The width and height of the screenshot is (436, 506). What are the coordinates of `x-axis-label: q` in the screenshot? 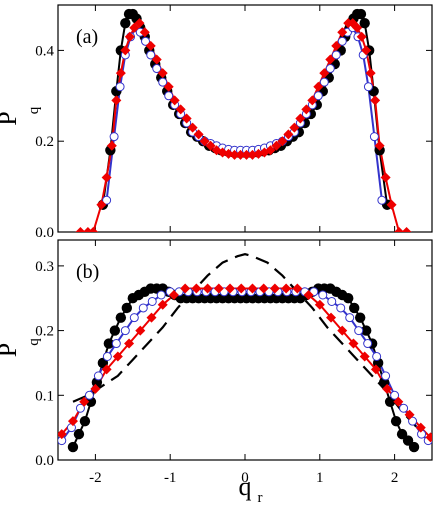 It's located at (245, 486).